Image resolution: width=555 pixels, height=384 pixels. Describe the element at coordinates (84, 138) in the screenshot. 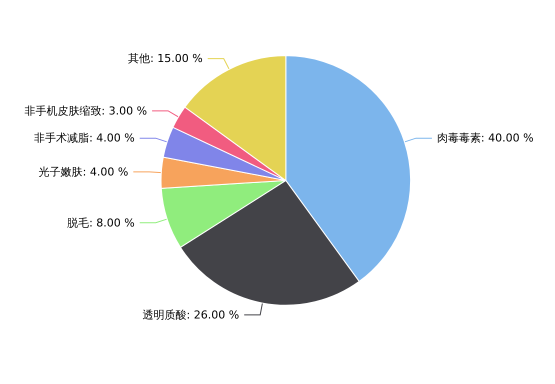

I see `slice-label: 非手术减脂: 4.00 %` at that location.